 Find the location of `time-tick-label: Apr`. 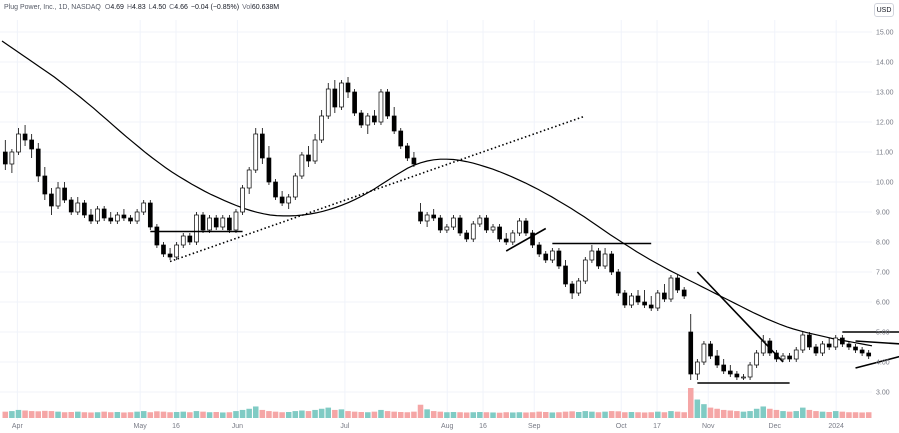

time-tick-label: Apr is located at coordinates (18, 426).